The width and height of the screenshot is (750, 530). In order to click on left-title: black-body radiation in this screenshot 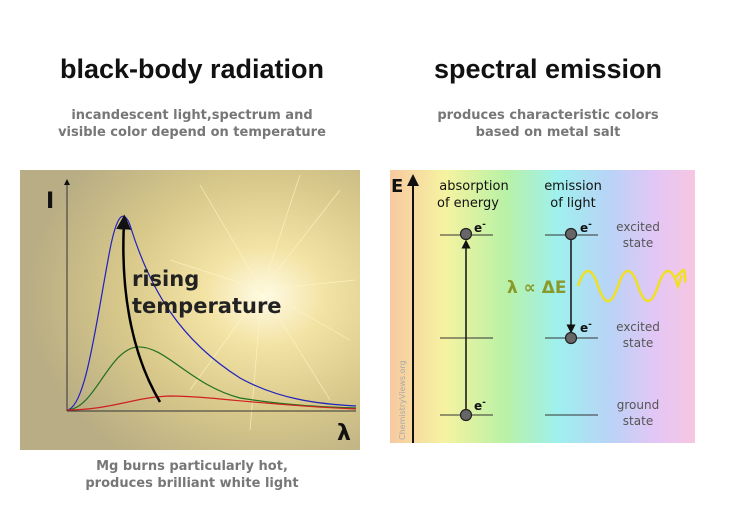, I will do `click(192, 69)`.